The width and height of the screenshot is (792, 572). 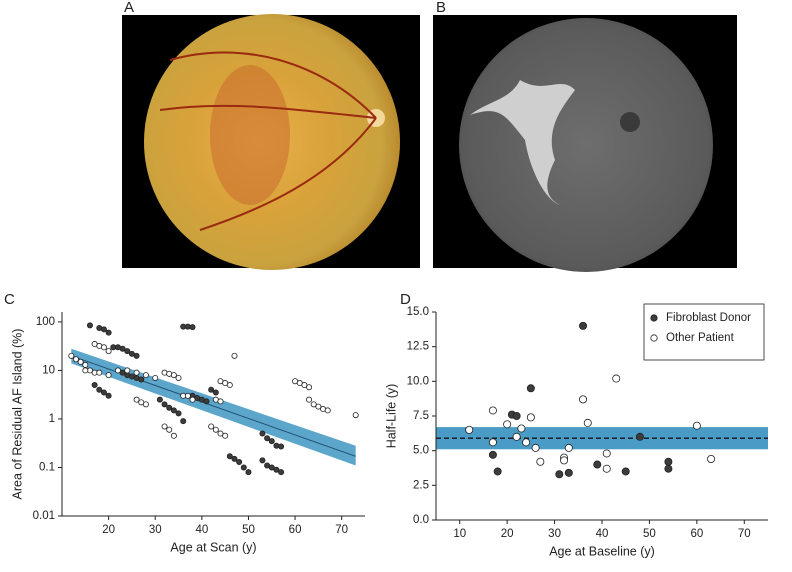 What do you see at coordinates (418, 312) in the screenshot?
I see `y-tick-label: 15.0` at bounding box center [418, 312].